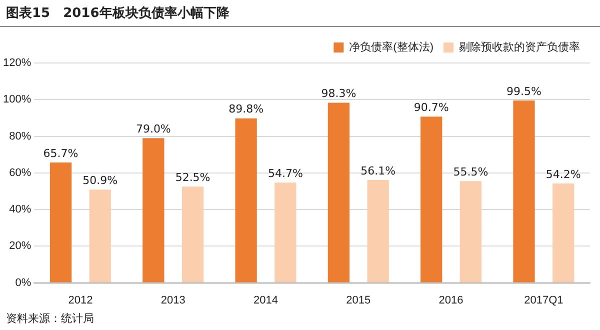  I want to click on y-tick-label: 20%, so click(20, 246).